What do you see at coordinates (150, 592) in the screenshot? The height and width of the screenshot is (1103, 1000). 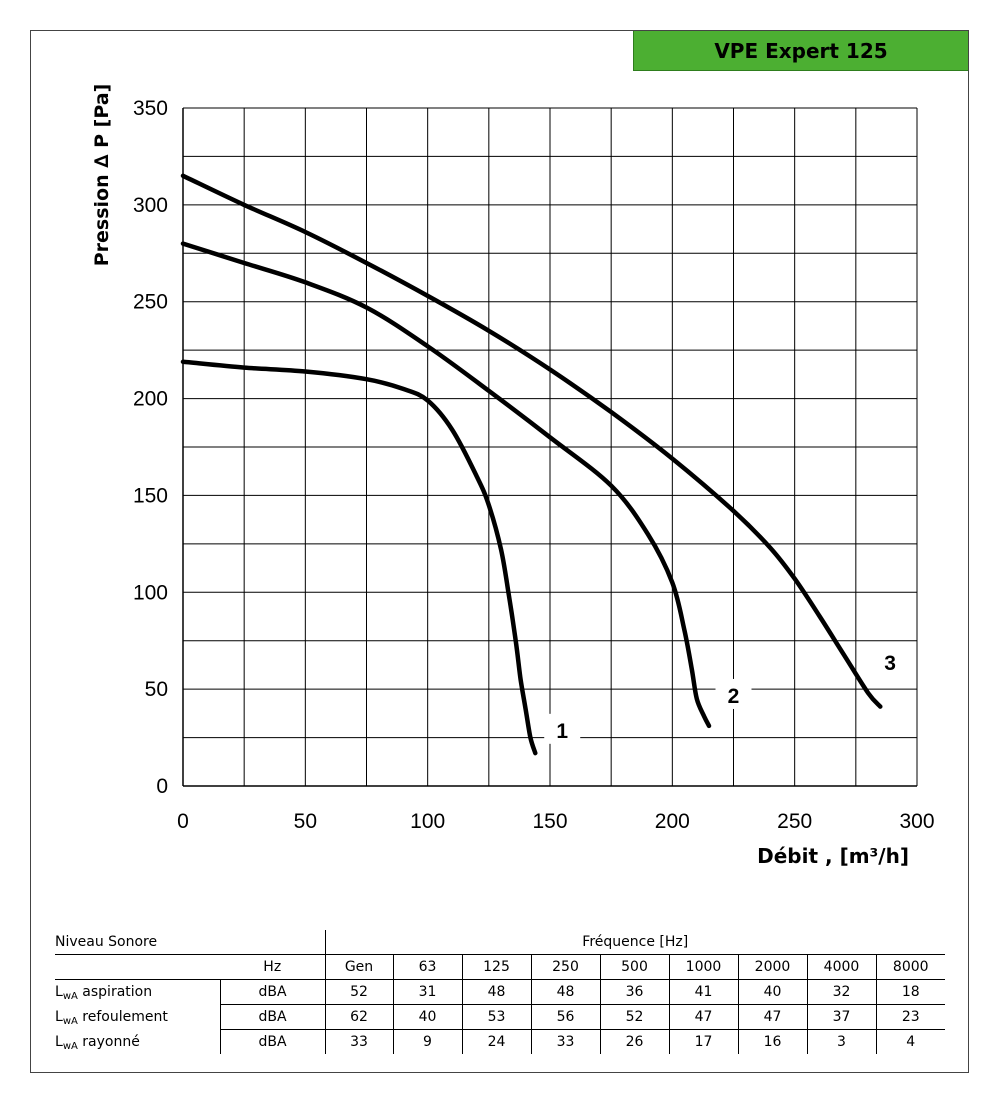 I see `y-tick-label: 100` at bounding box center [150, 592].